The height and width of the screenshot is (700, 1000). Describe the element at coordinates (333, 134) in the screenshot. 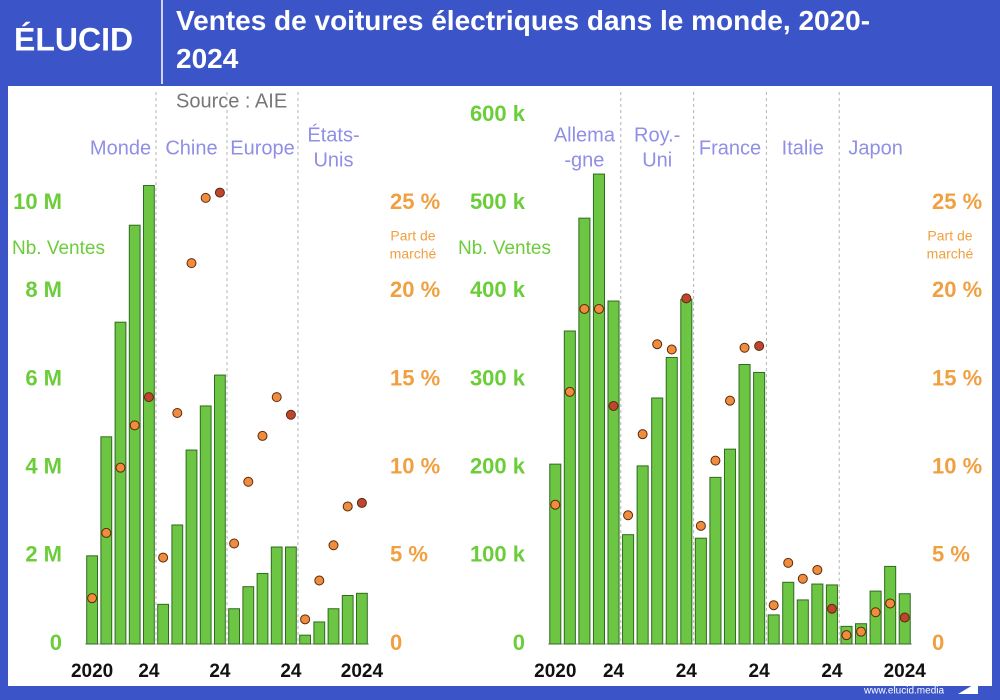

I see `group-label: États-` at that location.